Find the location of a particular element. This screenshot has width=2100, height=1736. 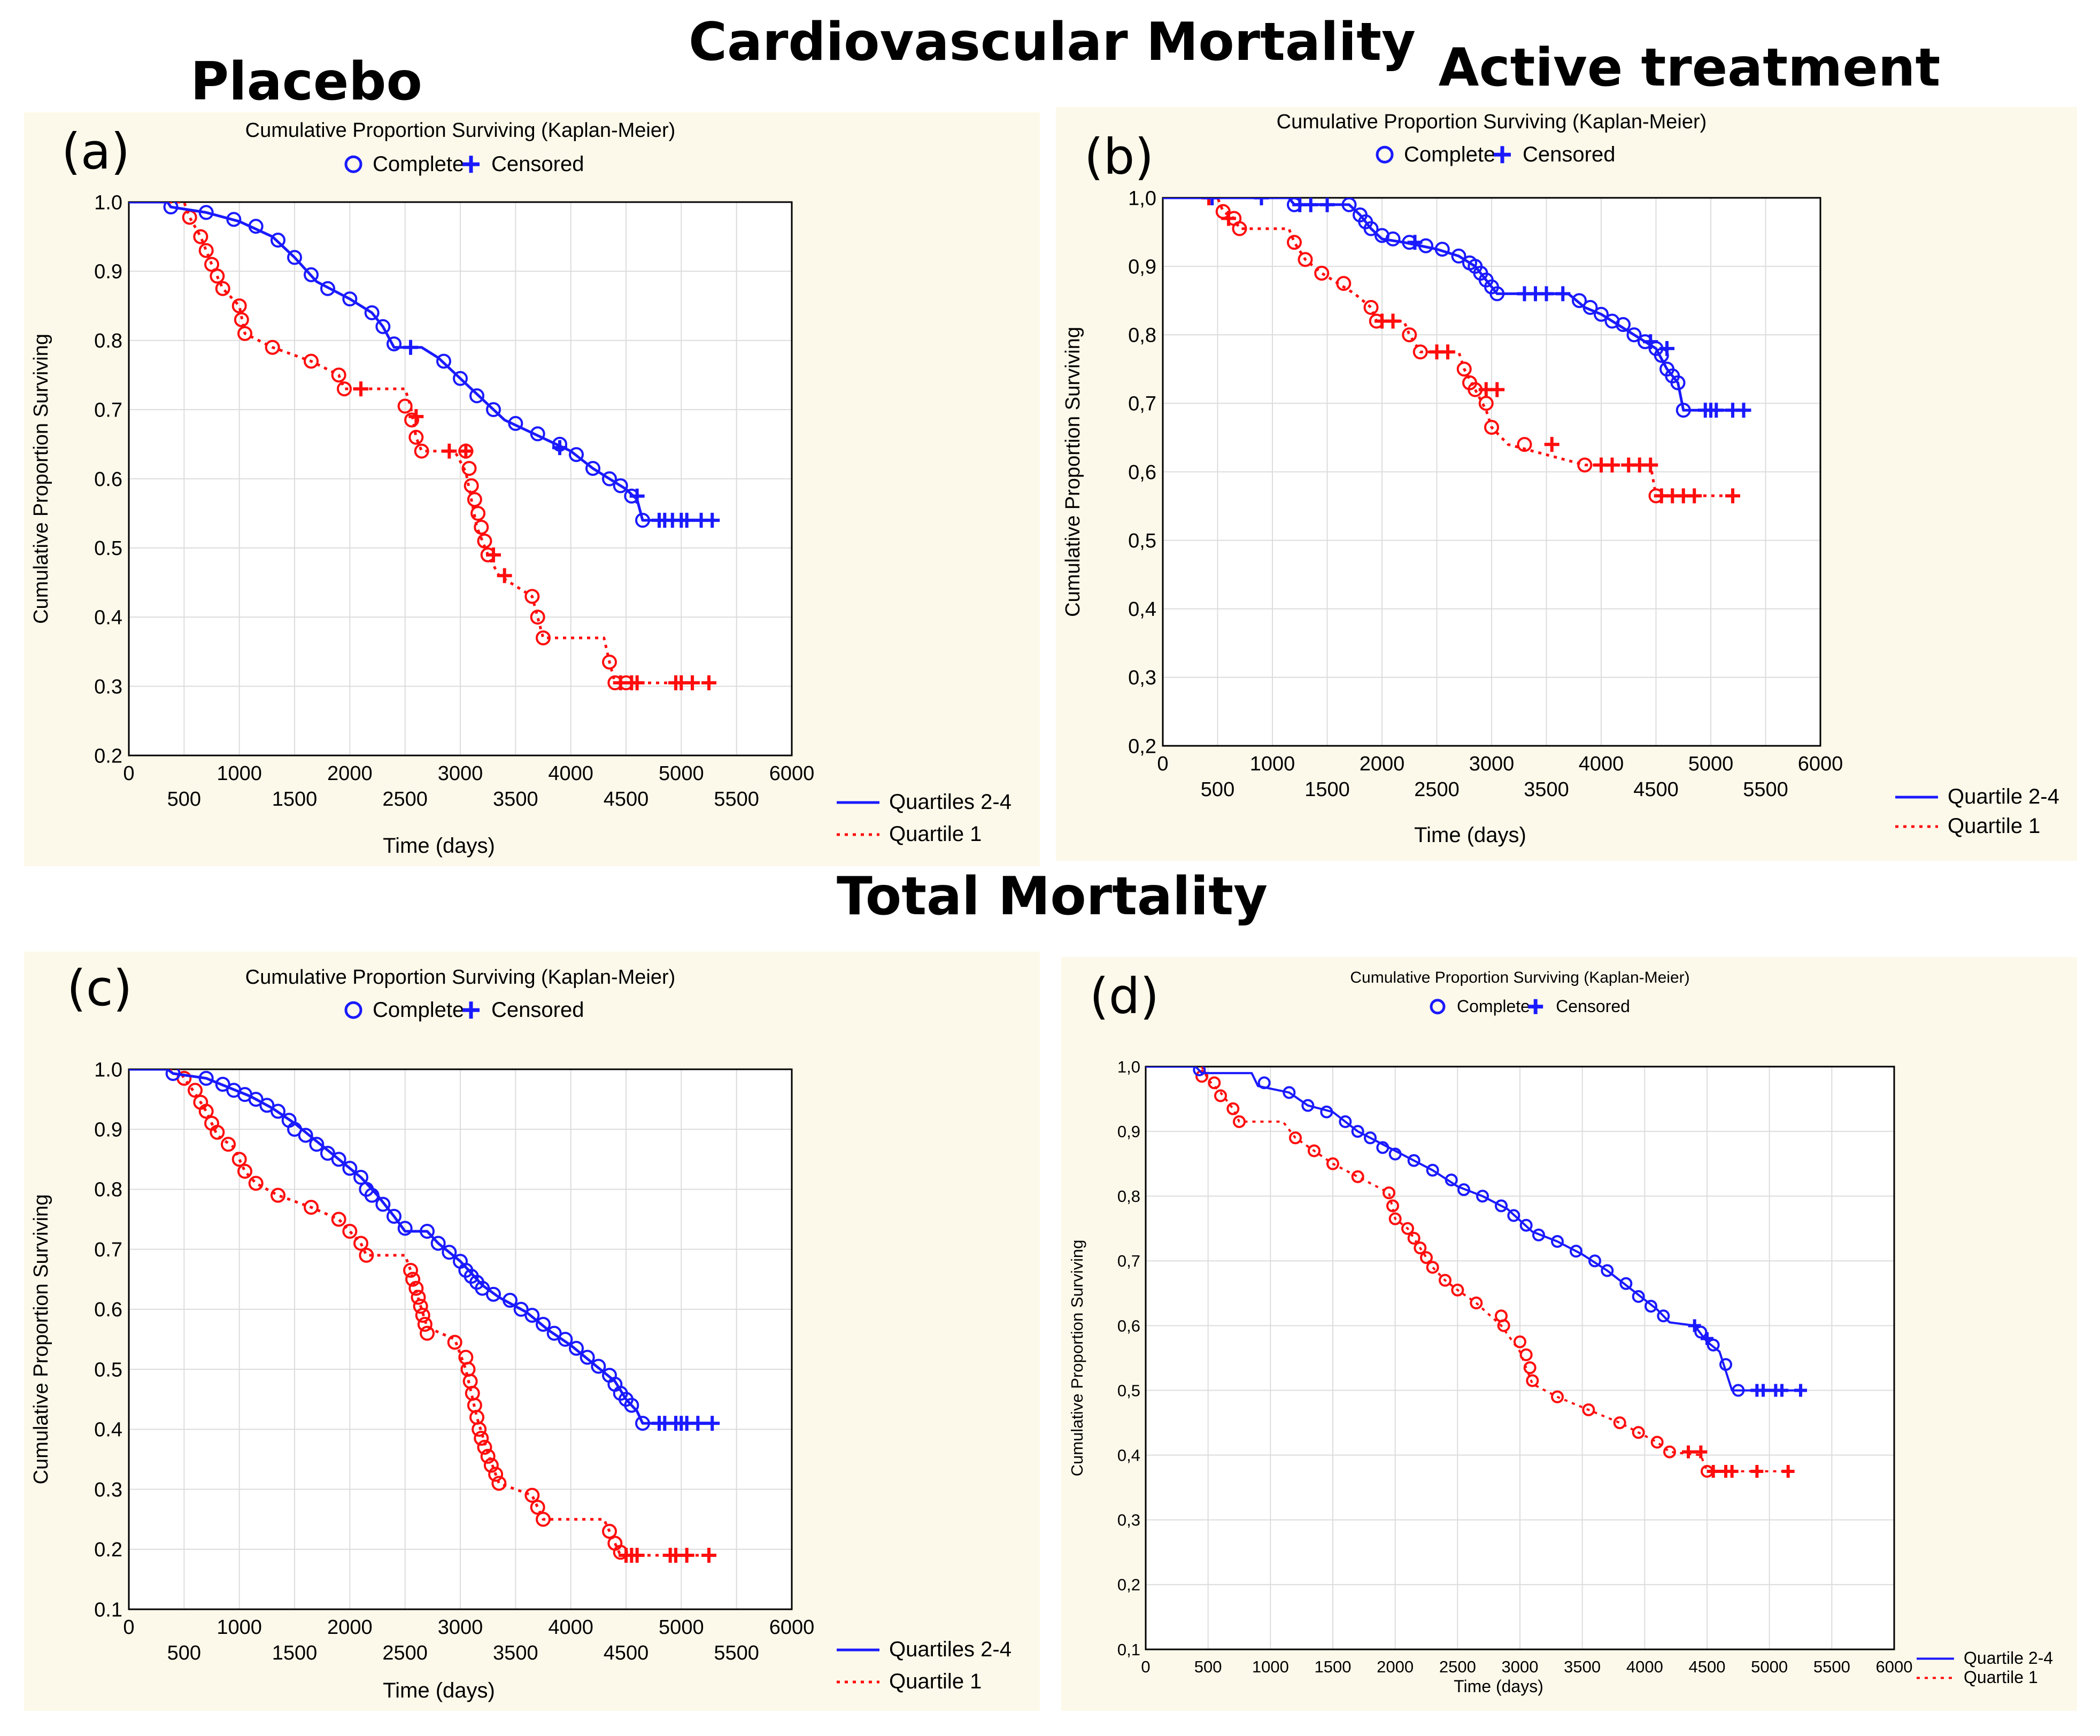

y-tick-label: 0,4 is located at coordinates (1142, 609).